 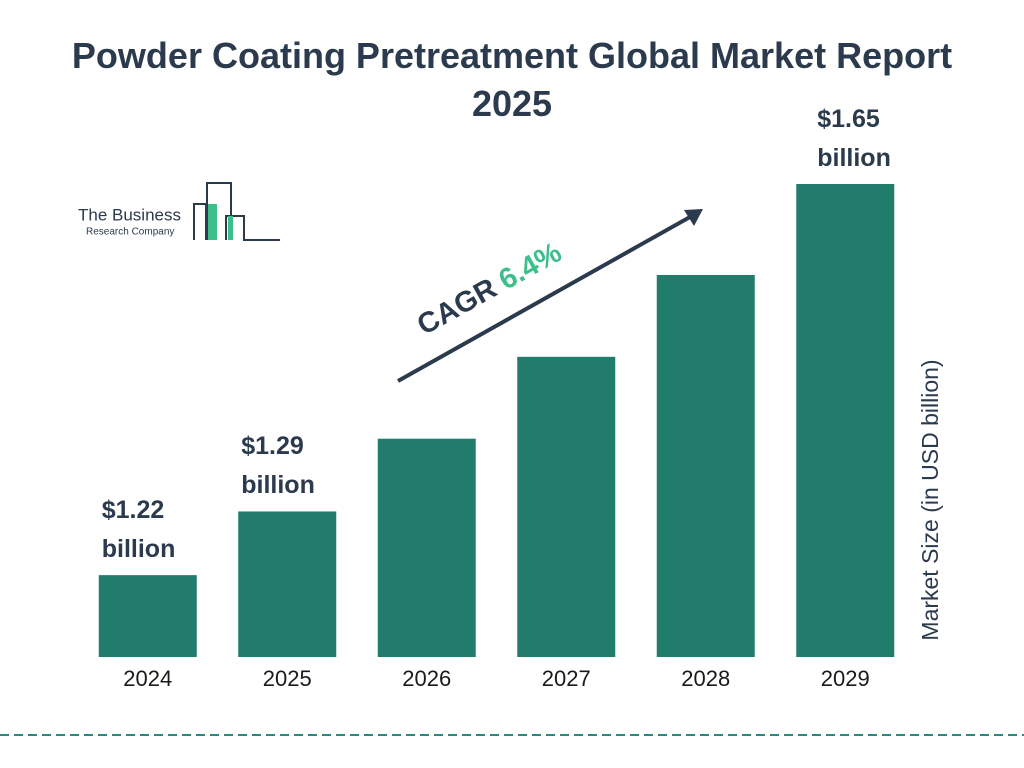 I want to click on logo: The Business Research Company, so click(x=179, y=211).